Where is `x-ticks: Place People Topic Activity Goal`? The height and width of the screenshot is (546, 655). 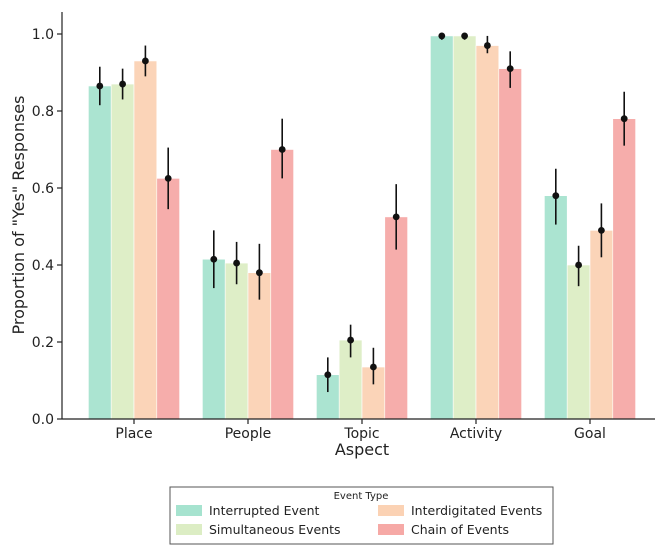 x-ticks: Place People Topic Activity Goal is located at coordinates (360, 430).